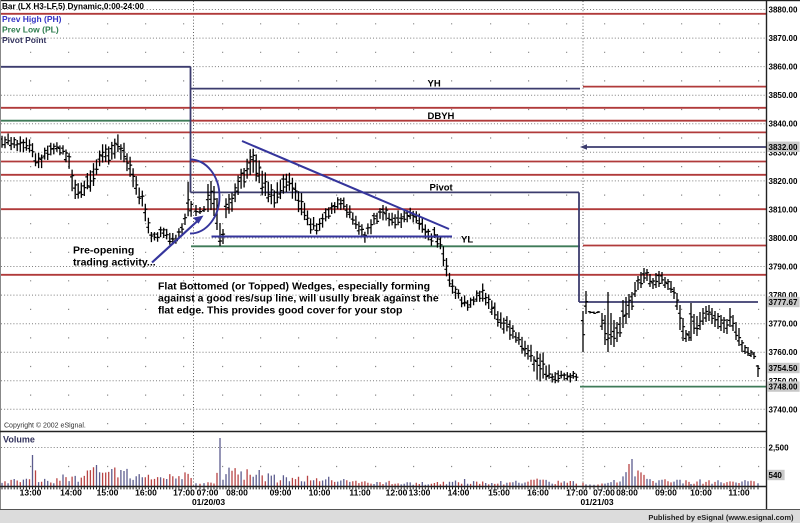  What do you see at coordinates (596, 502) in the screenshot?
I see `svg-text: 01/21/03` at bounding box center [596, 502].